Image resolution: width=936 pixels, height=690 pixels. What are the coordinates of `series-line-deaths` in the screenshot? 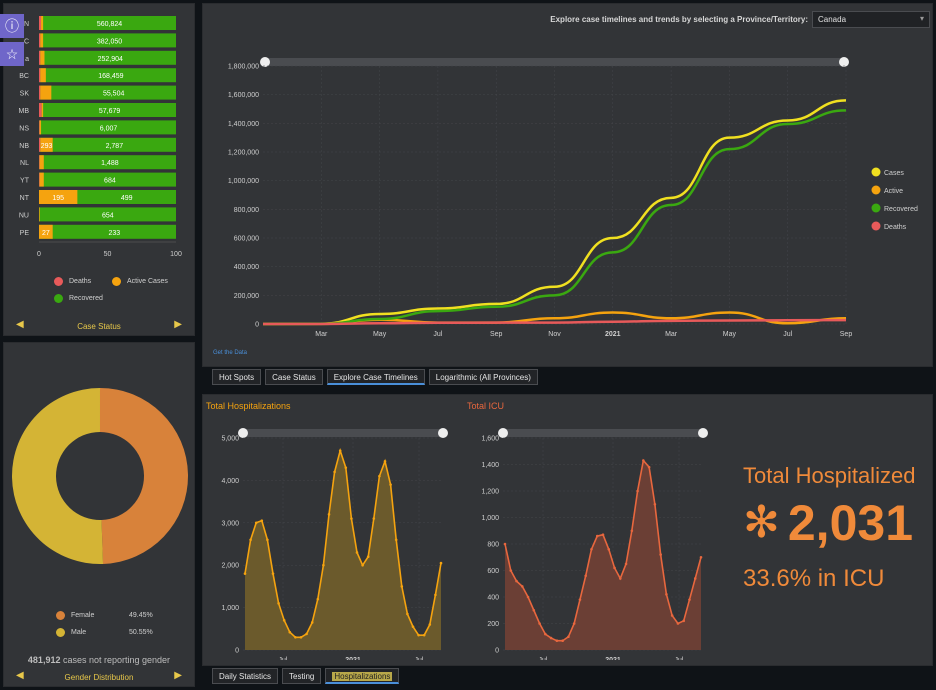 It's located at (554, 322).